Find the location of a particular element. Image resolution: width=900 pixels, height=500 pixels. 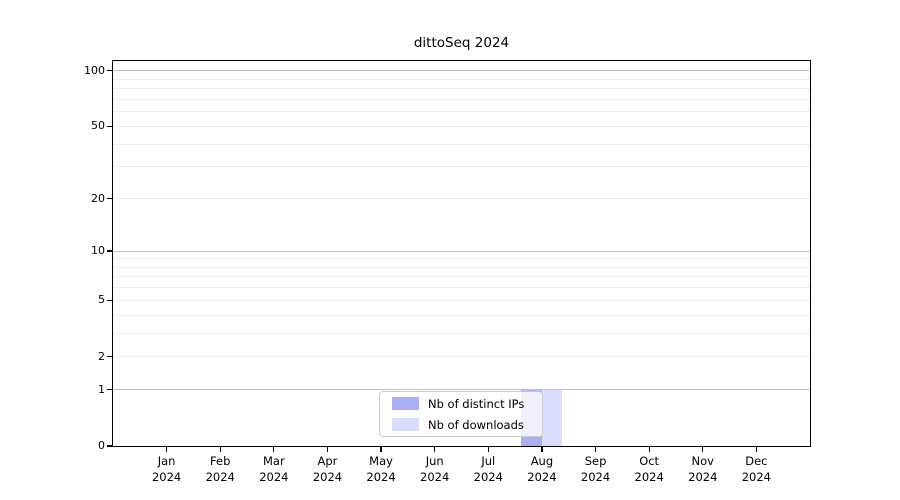

x-tick-month: Jul is located at coordinates (488, 461).